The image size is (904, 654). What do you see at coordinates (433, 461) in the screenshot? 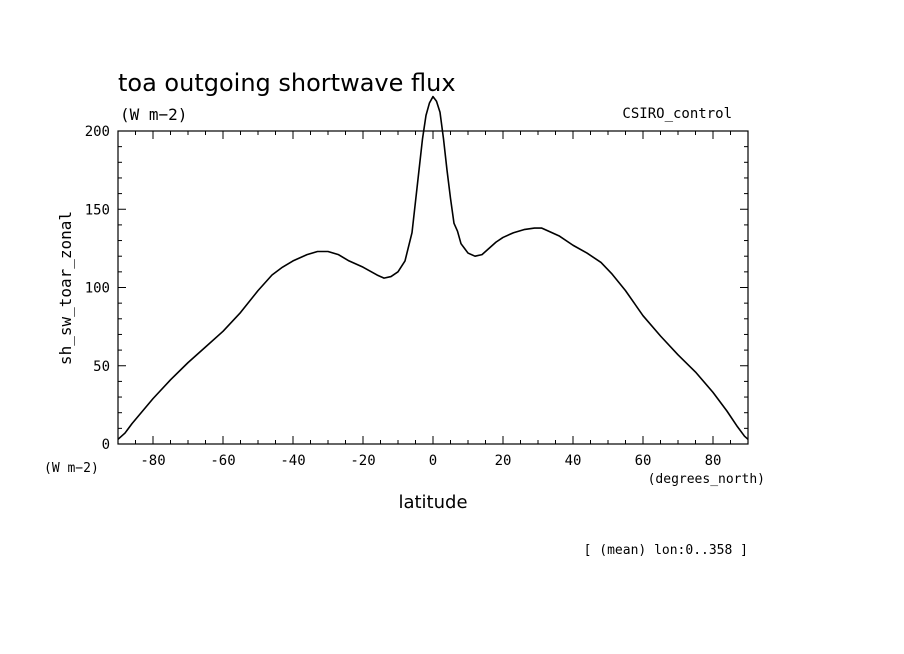
I see `x-tick-label: 0` at bounding box center [433, 461].